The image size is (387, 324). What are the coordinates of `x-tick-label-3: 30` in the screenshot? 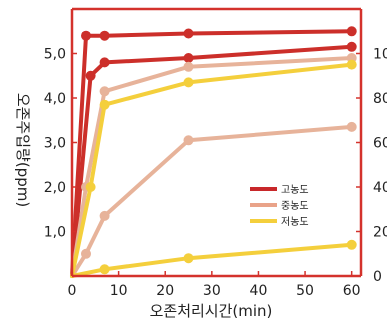 It's located at (212, 291).